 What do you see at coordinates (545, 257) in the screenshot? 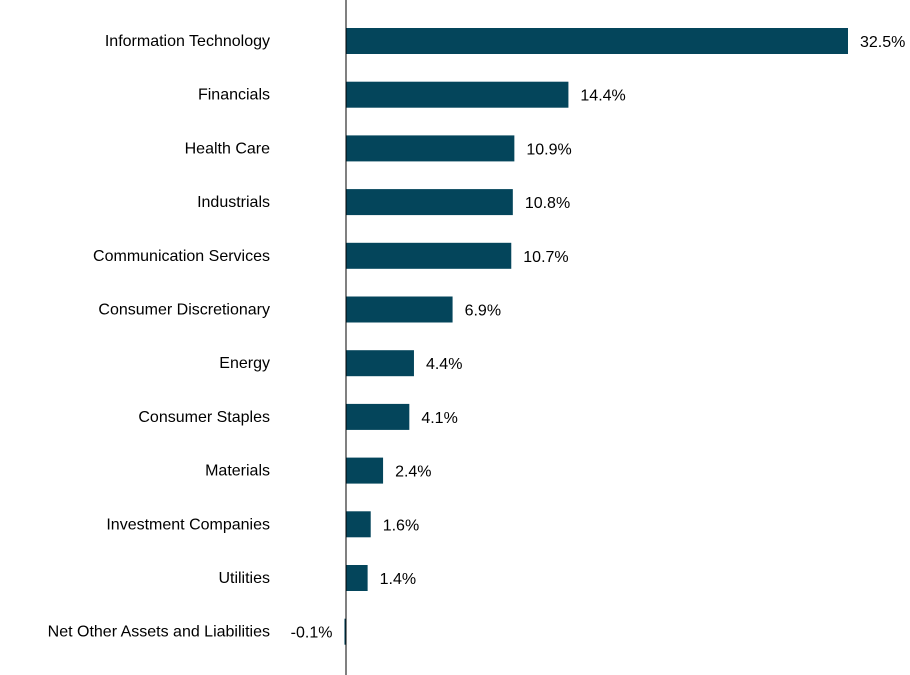
I see `value-label: 10.7%` at bounding box center [545, 257].